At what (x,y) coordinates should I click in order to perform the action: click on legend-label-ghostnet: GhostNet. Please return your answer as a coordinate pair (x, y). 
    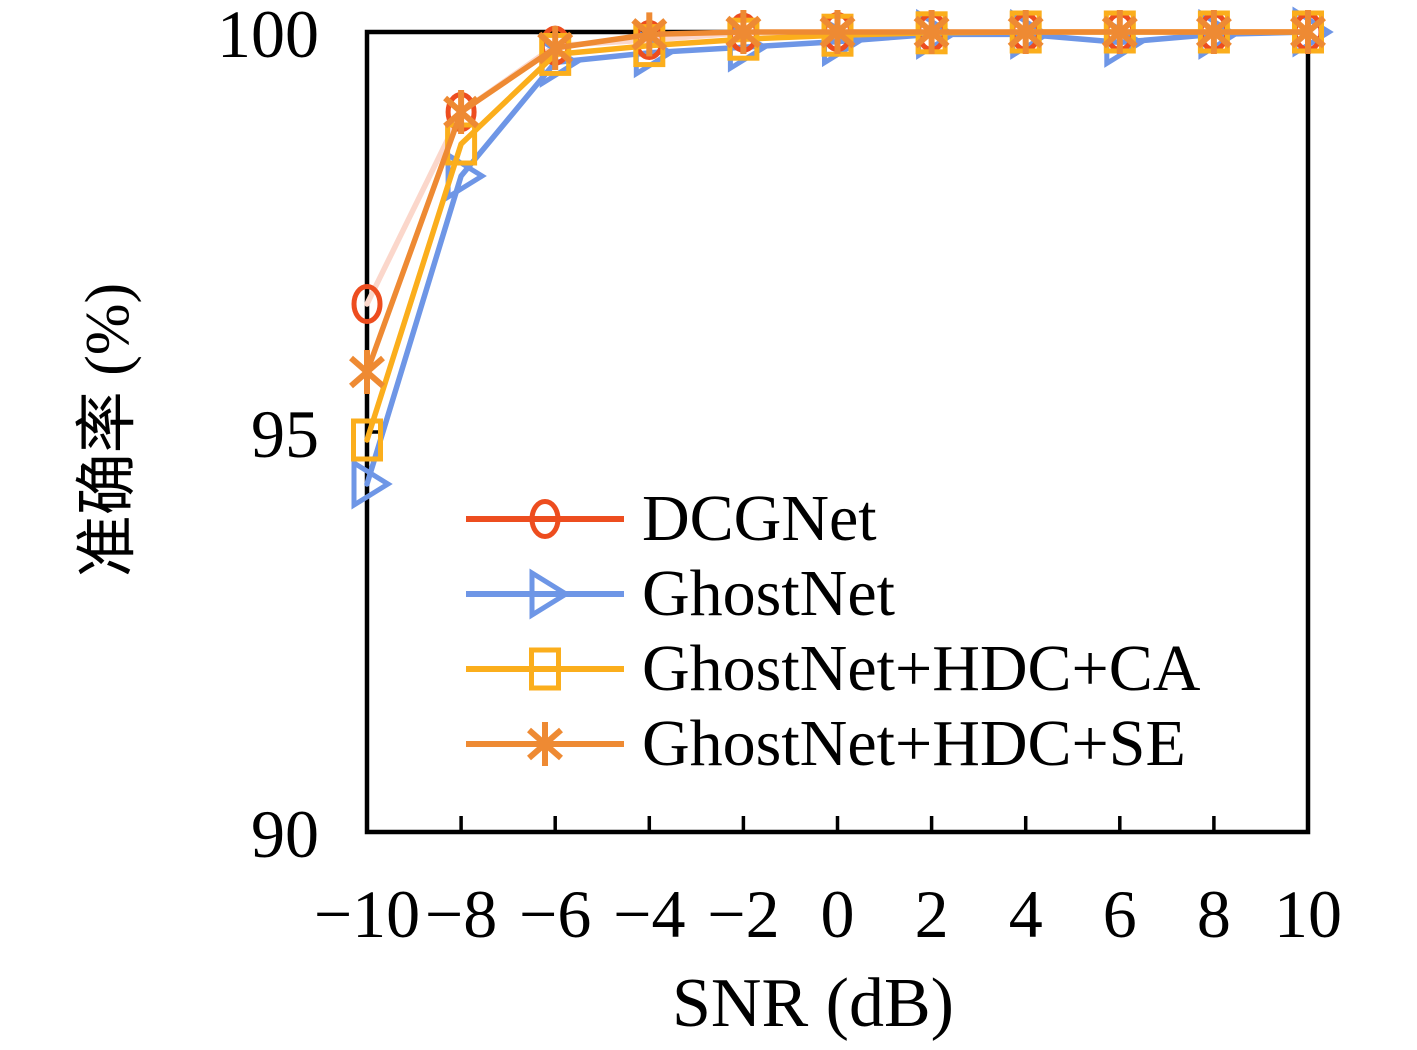
    Looking at the image, I should click on (768, 593).